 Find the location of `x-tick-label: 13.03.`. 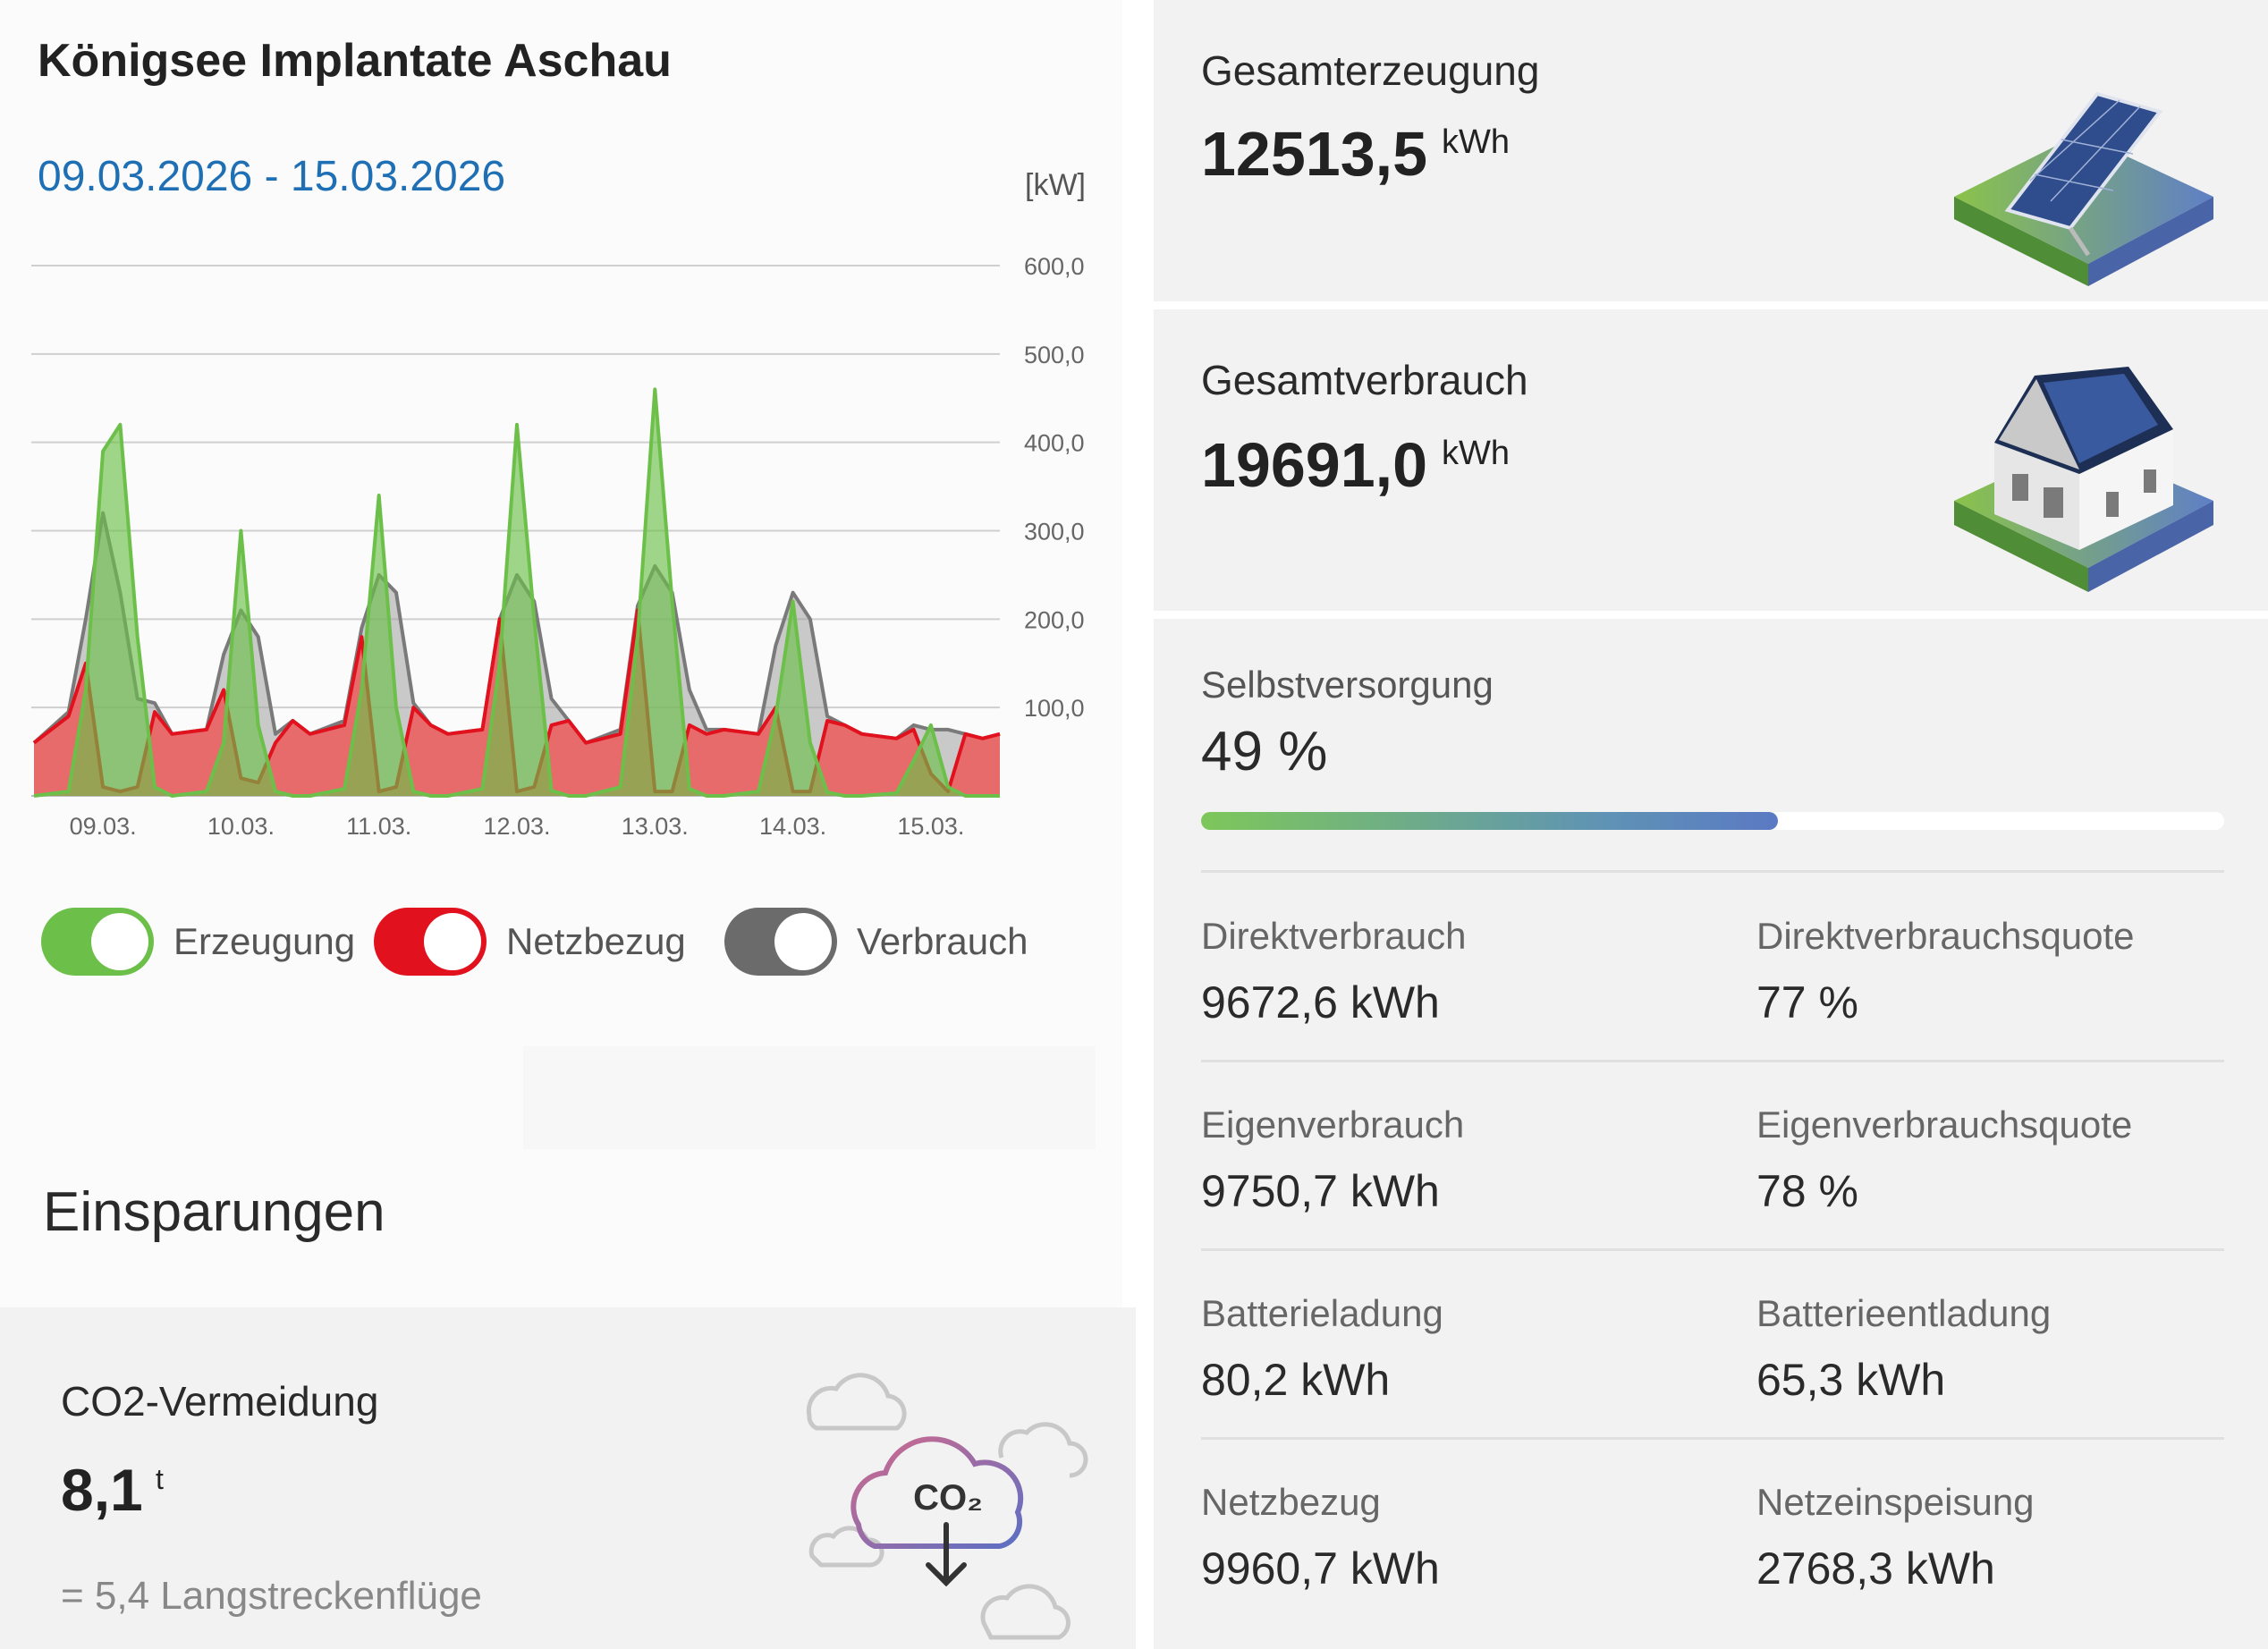

x-tick-label: 13.03. is located at coordinates (655, 826).